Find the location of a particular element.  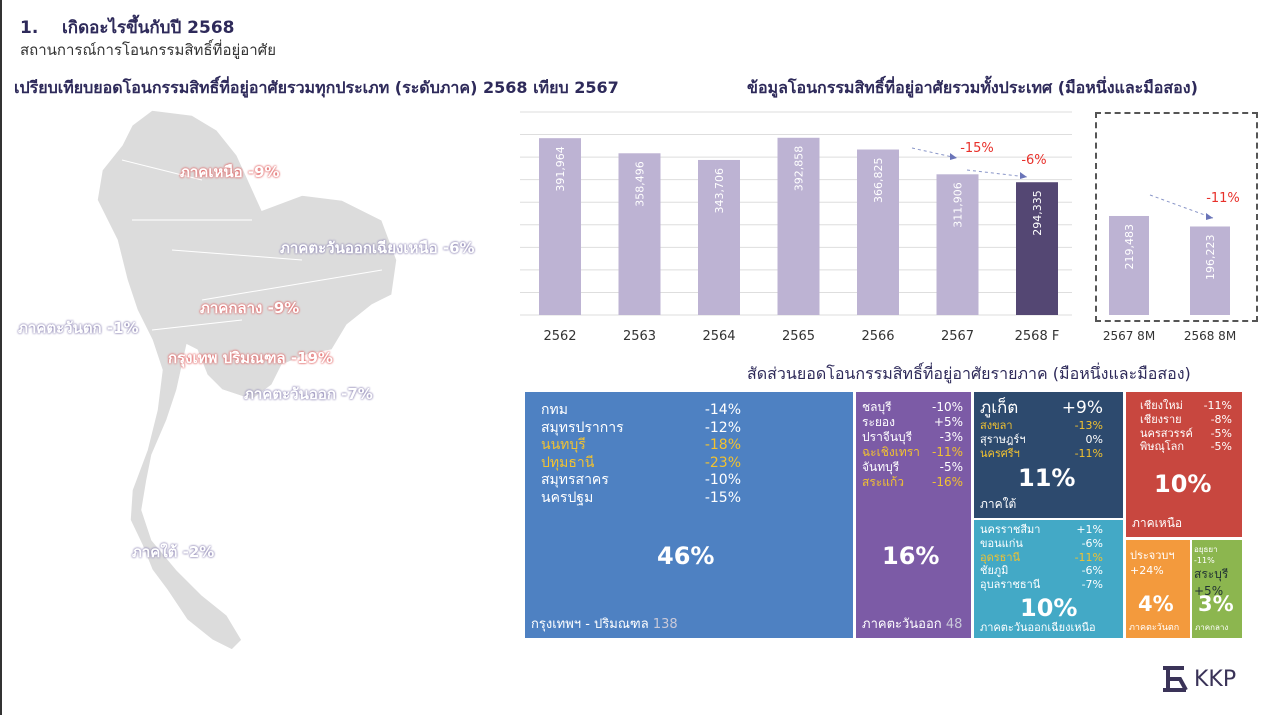

map-label-bangkok: กรุงเทพ ปริมณฑล -19% is located at coordinates (250, 358).